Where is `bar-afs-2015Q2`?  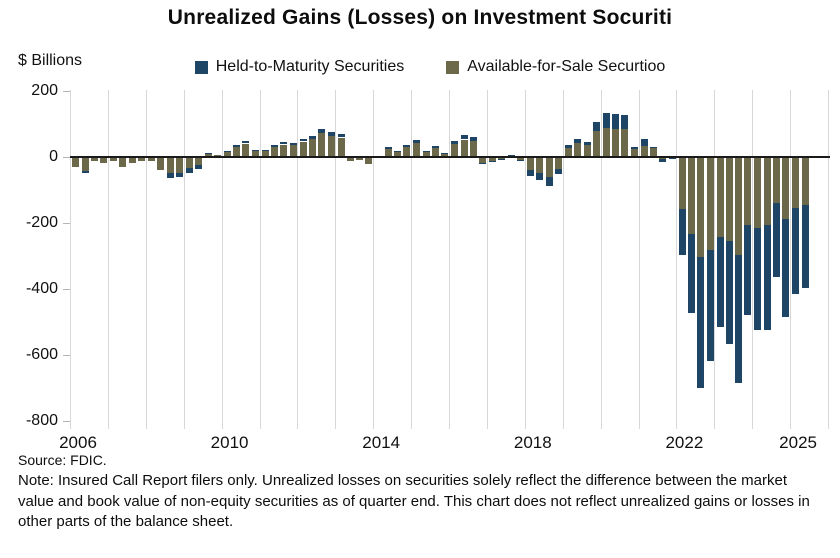 bar-afs-2015Q2 is located at coordinates (426, 155).